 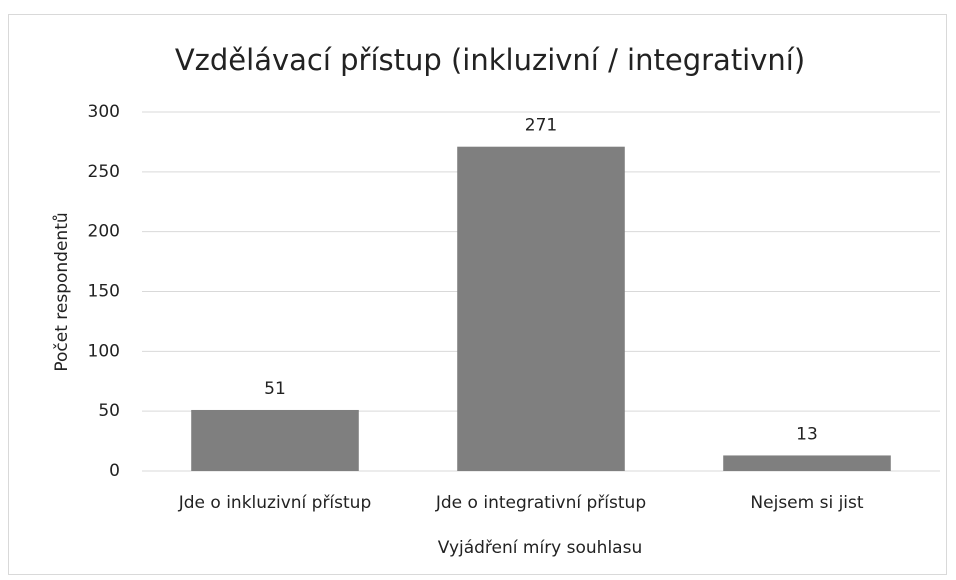 What do you see at coordinates (109, 411) in the screenshot?
I see `y-tick-label: 50` at bounding box center [109, 411].